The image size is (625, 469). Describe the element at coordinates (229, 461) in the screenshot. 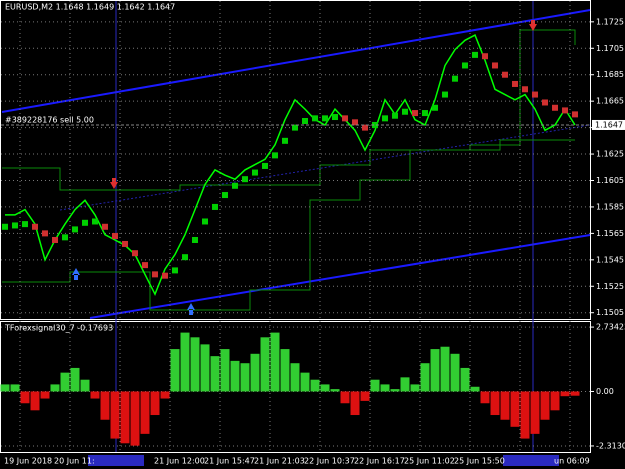

I see `x-tick-label: 21 Jun 15:47` at that location.